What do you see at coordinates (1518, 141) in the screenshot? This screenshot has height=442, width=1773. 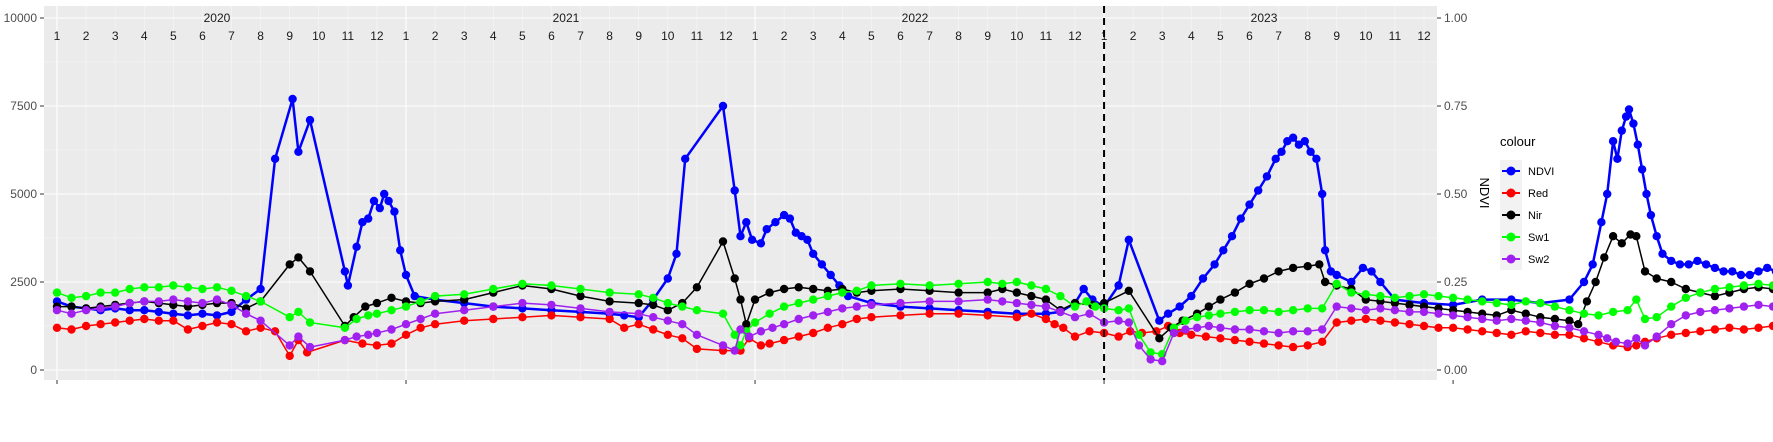 I see `legend-title: colour` at bounding box center [1518, 141].